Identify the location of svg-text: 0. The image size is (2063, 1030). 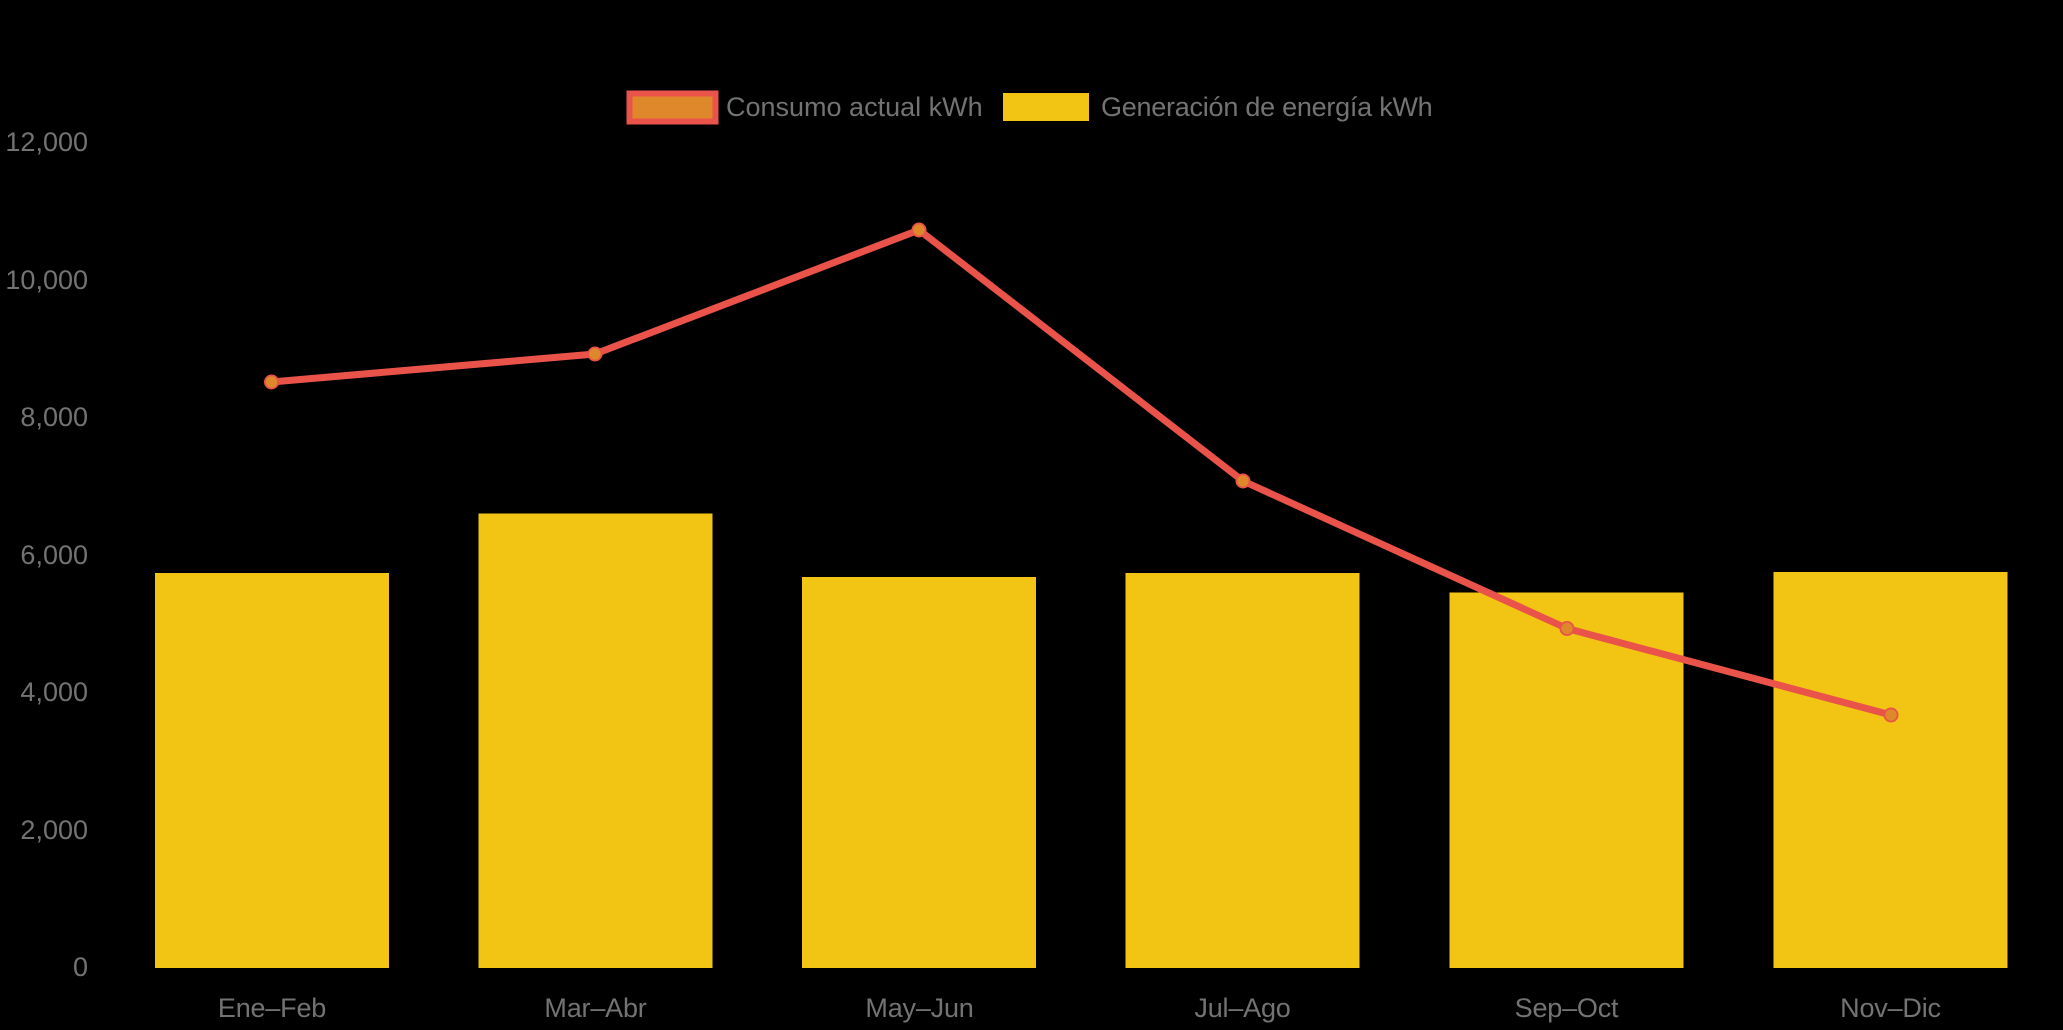
(80, 967).